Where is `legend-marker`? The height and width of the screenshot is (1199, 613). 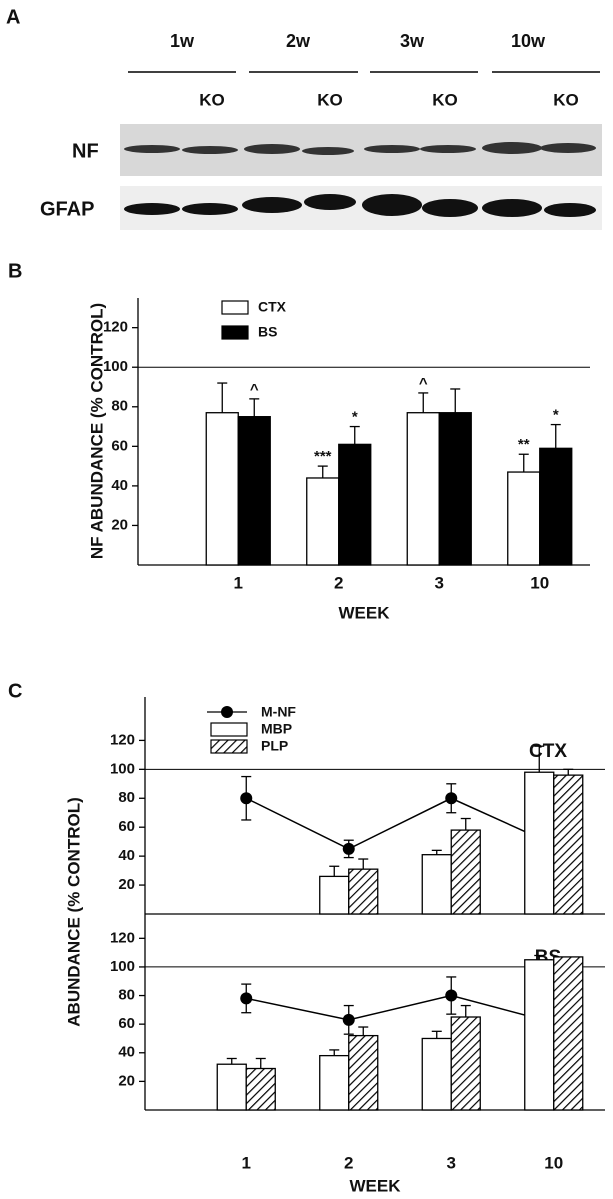
legend-marker is located at coordinates (227, 712).